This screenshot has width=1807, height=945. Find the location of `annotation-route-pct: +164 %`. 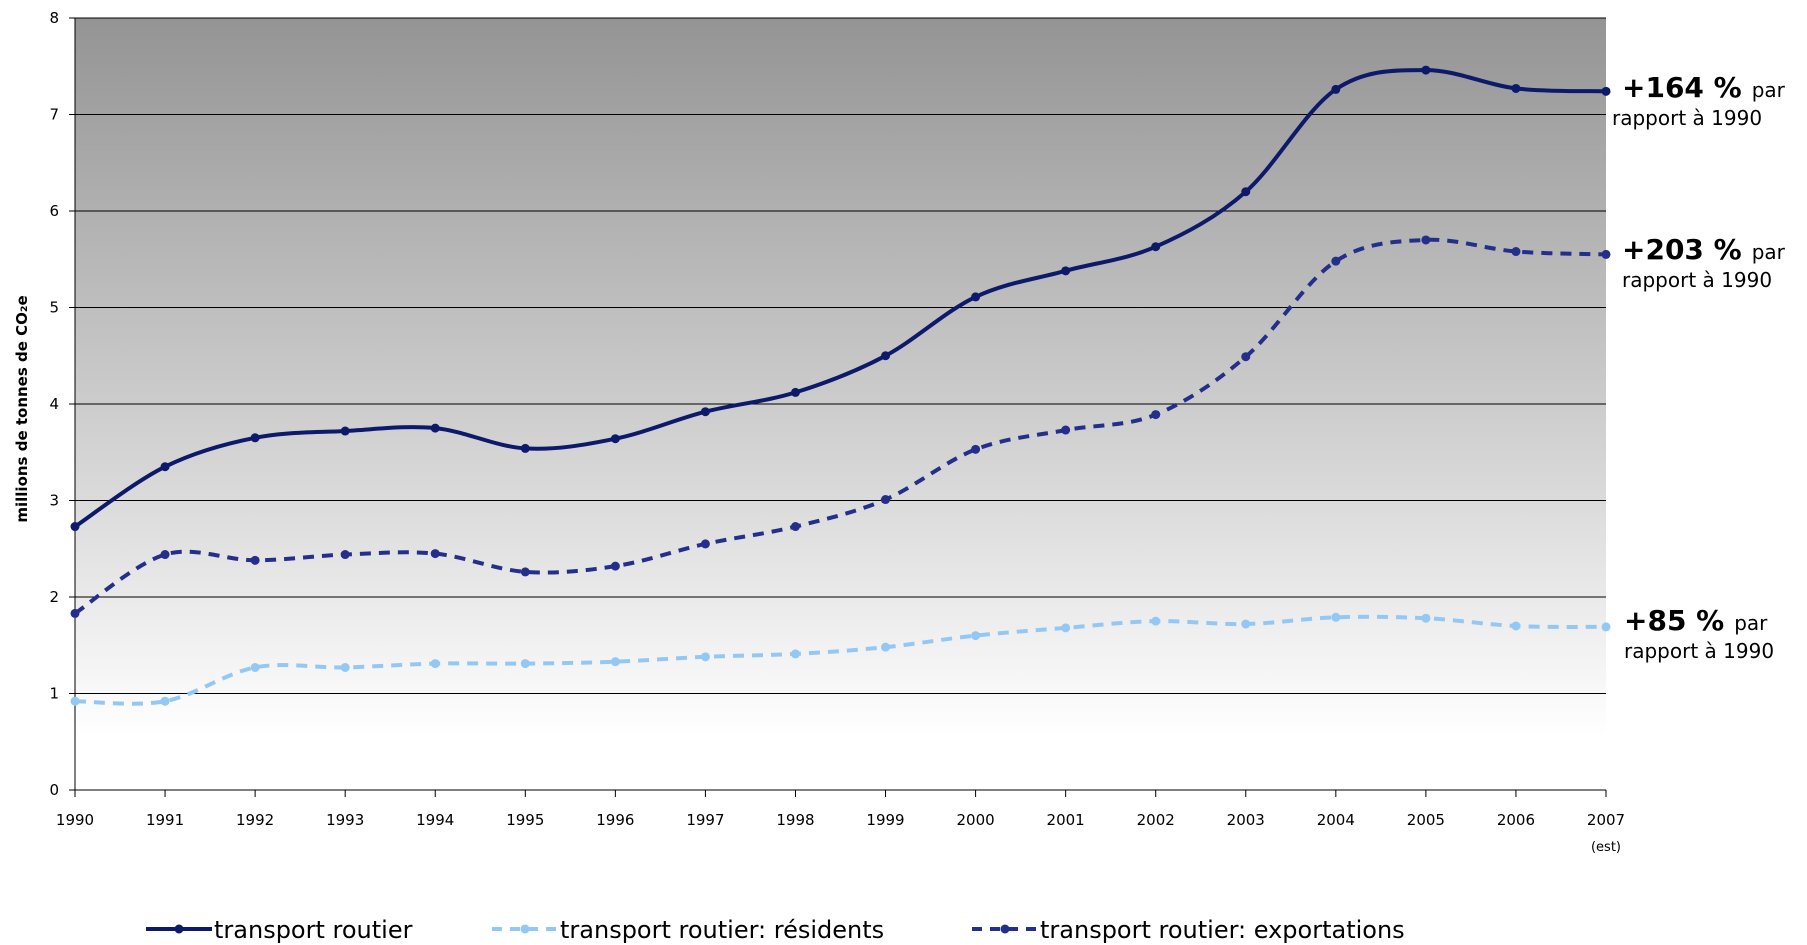

annotation-route-pct: +164 % is located at coordinates (1682, 87).